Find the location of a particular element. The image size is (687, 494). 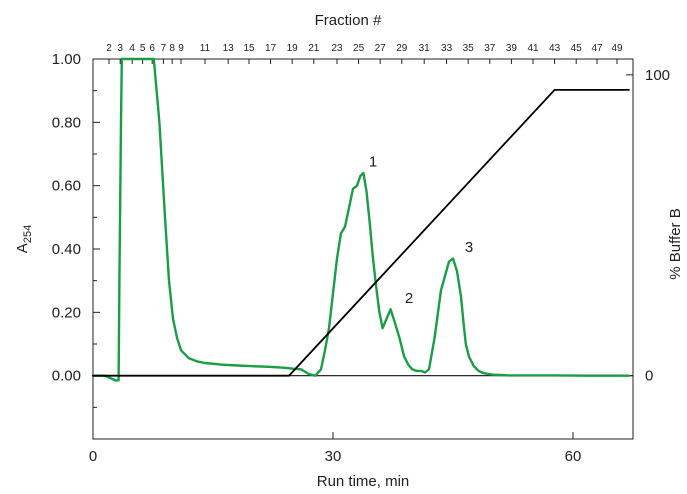

fraction-tick-label: 4 is located at coordinates (132, 48).